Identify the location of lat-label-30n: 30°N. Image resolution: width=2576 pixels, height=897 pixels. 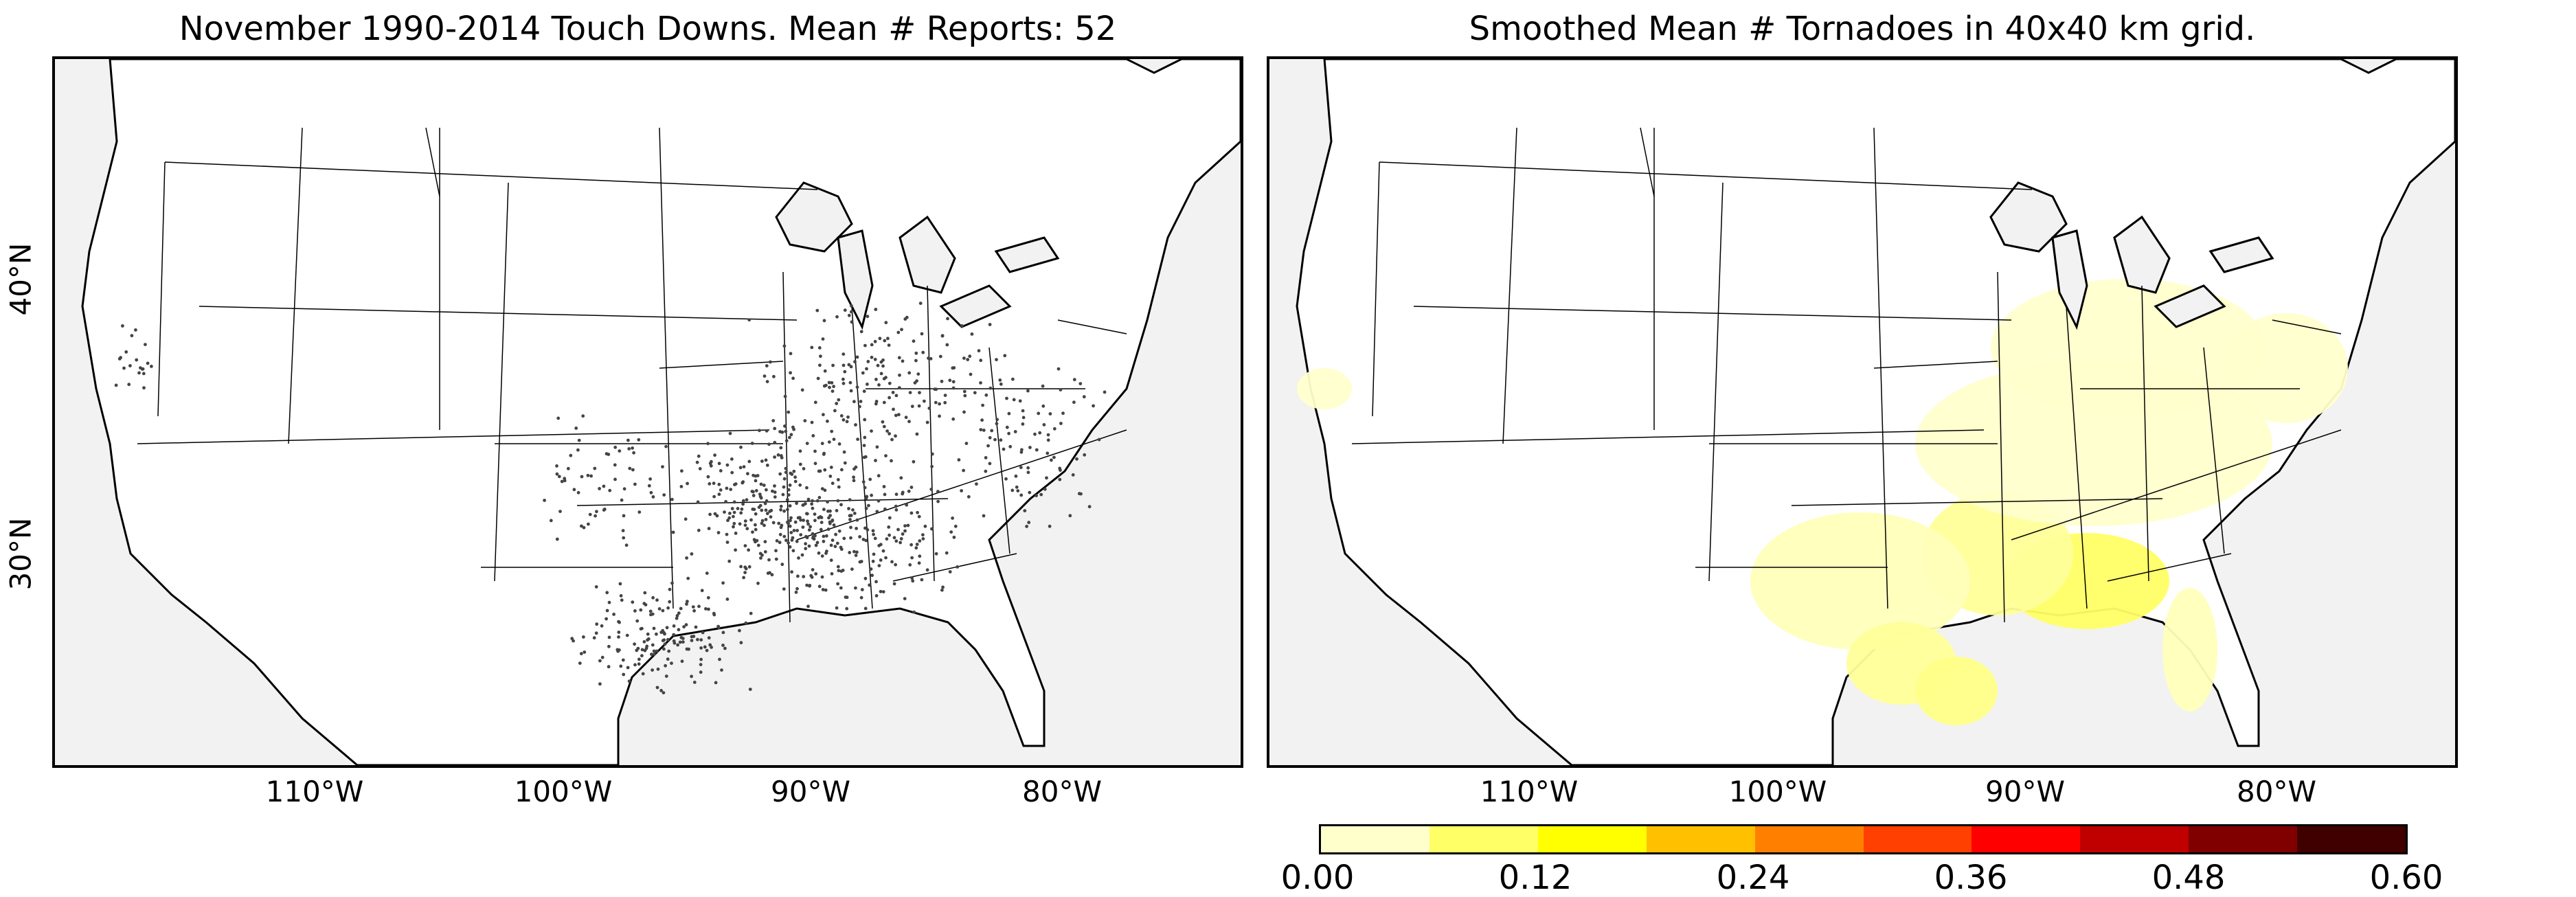
(20, 554).